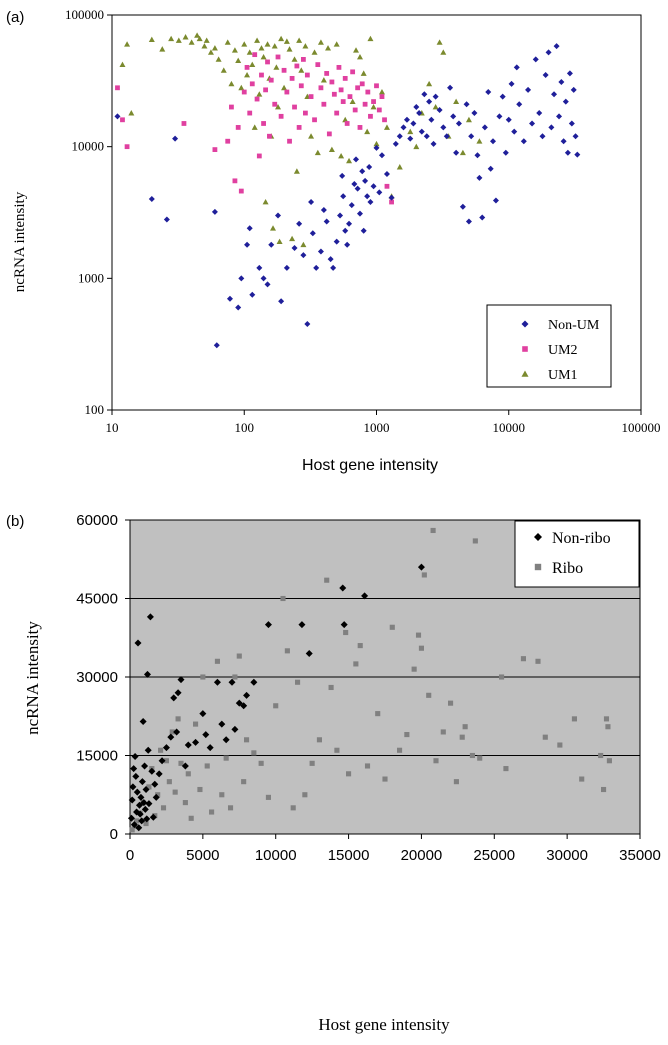 The image size is (668, 1045). What do you see at coordinates (509, 427) in the screenshot?
I see `panel-a-x-tick-label: 10000` at bounding box center [509, 427].